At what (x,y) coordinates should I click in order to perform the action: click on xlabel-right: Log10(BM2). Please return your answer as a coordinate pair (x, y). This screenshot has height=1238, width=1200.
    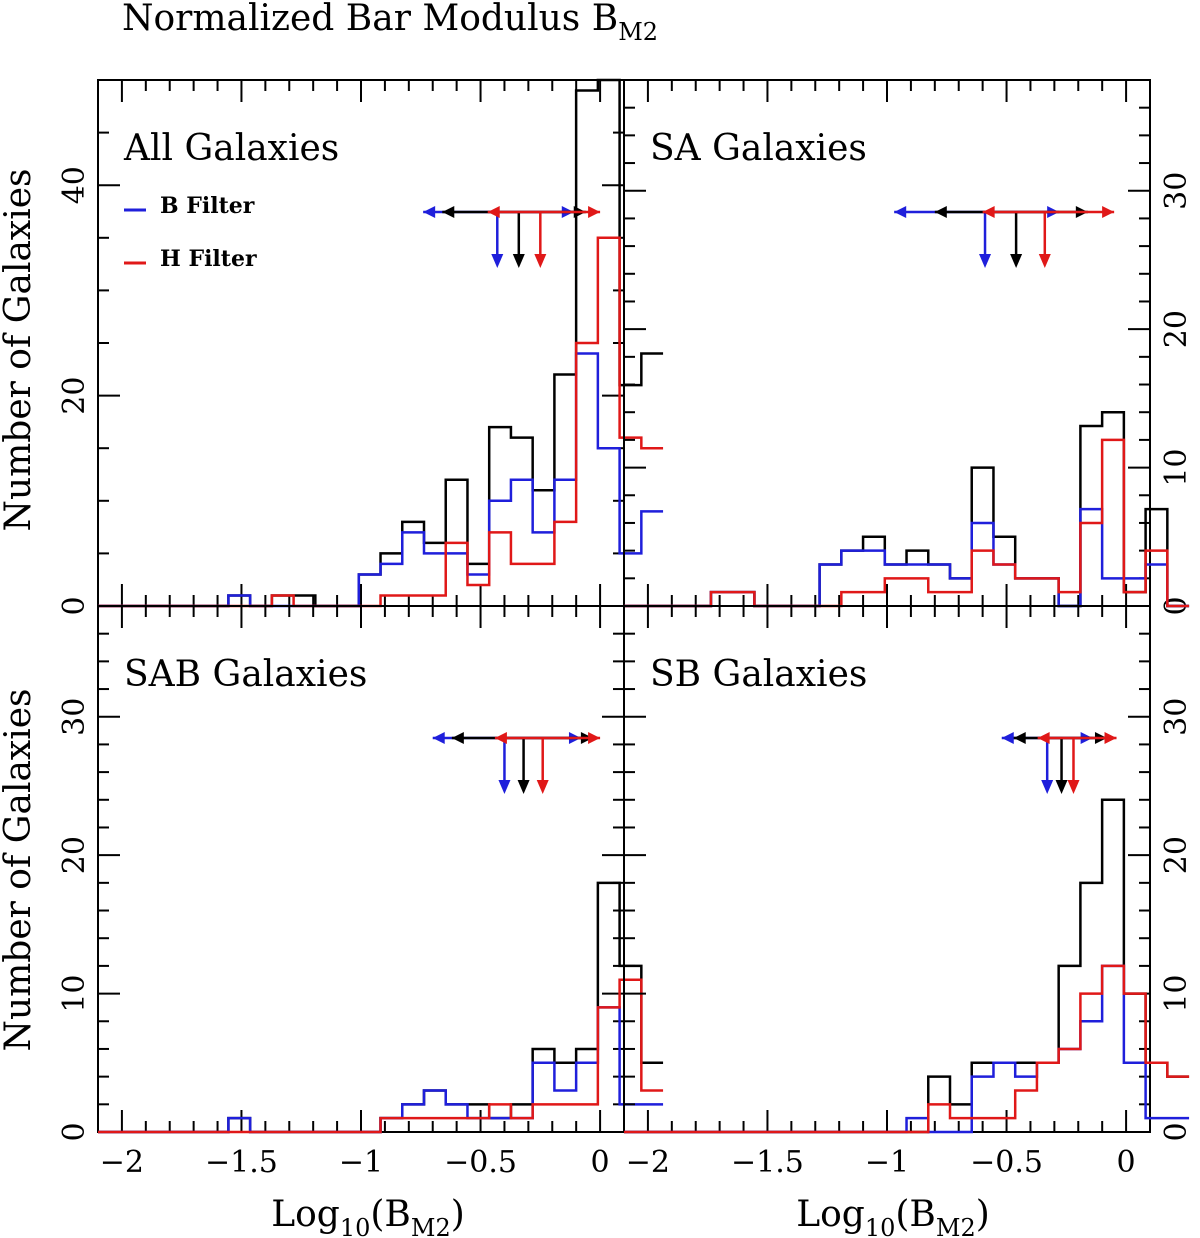
    Looking at the image, I should click on (893, 1216).